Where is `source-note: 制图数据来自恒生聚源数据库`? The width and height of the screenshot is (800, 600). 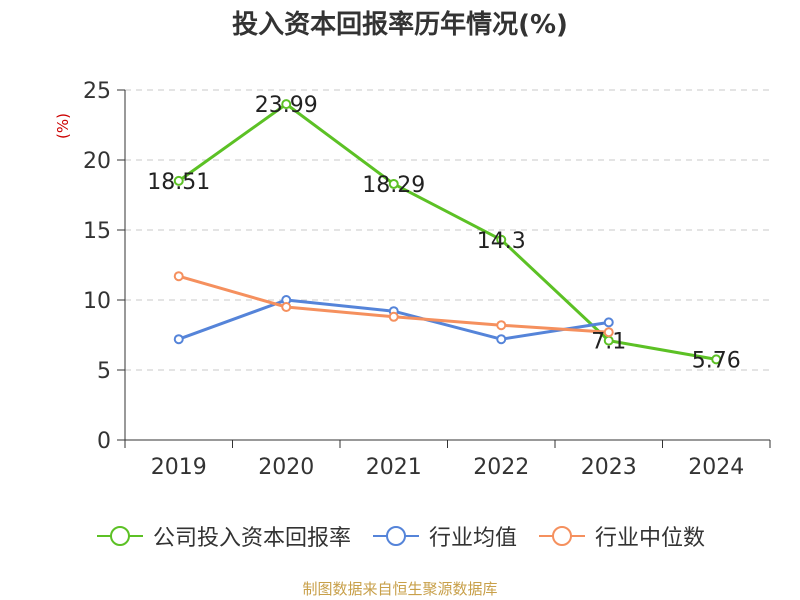 source-note: 制图数据来自恒生聚源数据库 is located at coordinates (400, 589).